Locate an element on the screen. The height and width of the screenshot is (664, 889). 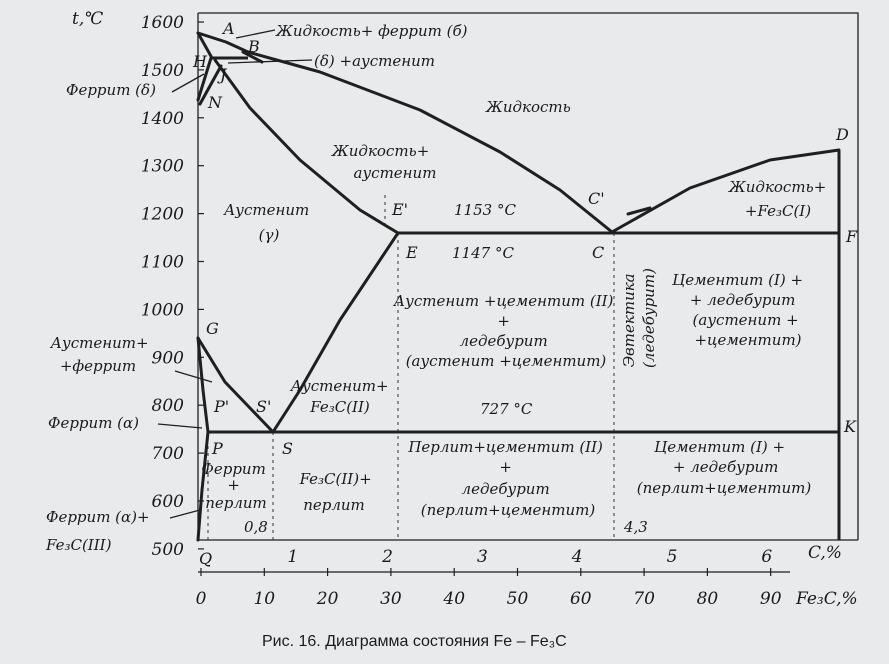
x-fe3c-tick-label: 40 is located at coordinates (453, 599).